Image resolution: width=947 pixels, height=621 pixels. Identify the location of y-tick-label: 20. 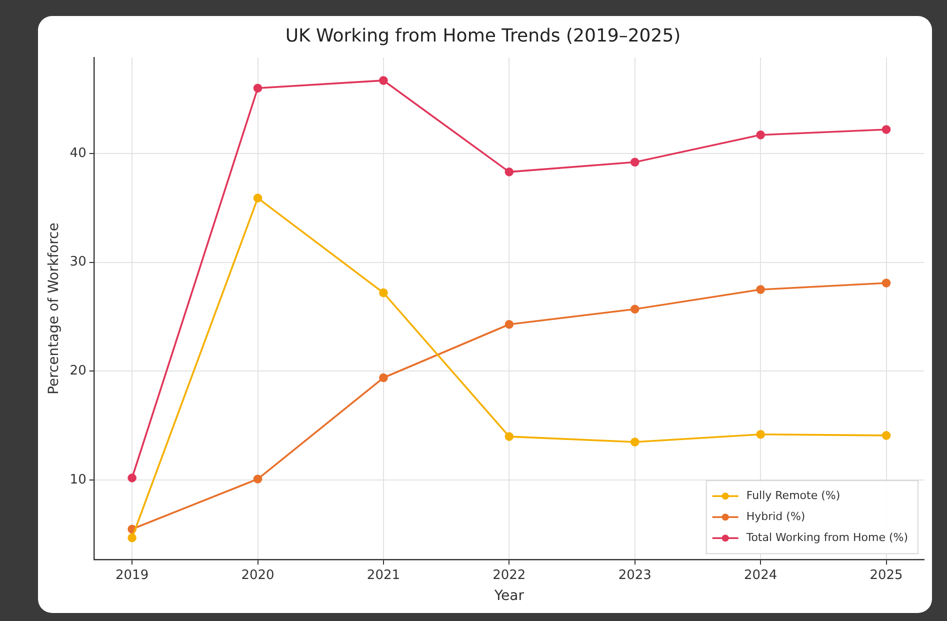
(78, 371).